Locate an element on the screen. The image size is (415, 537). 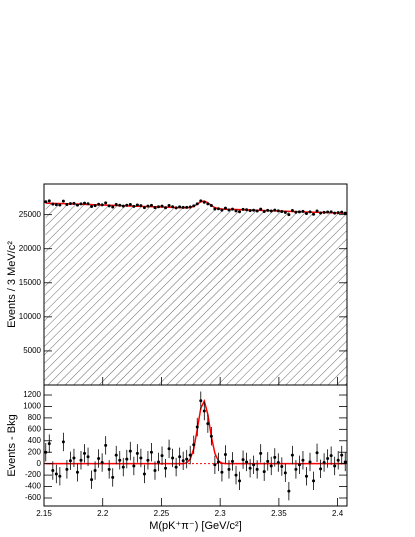
y-tick-label: 15000 is located at coordinates (30, 282).